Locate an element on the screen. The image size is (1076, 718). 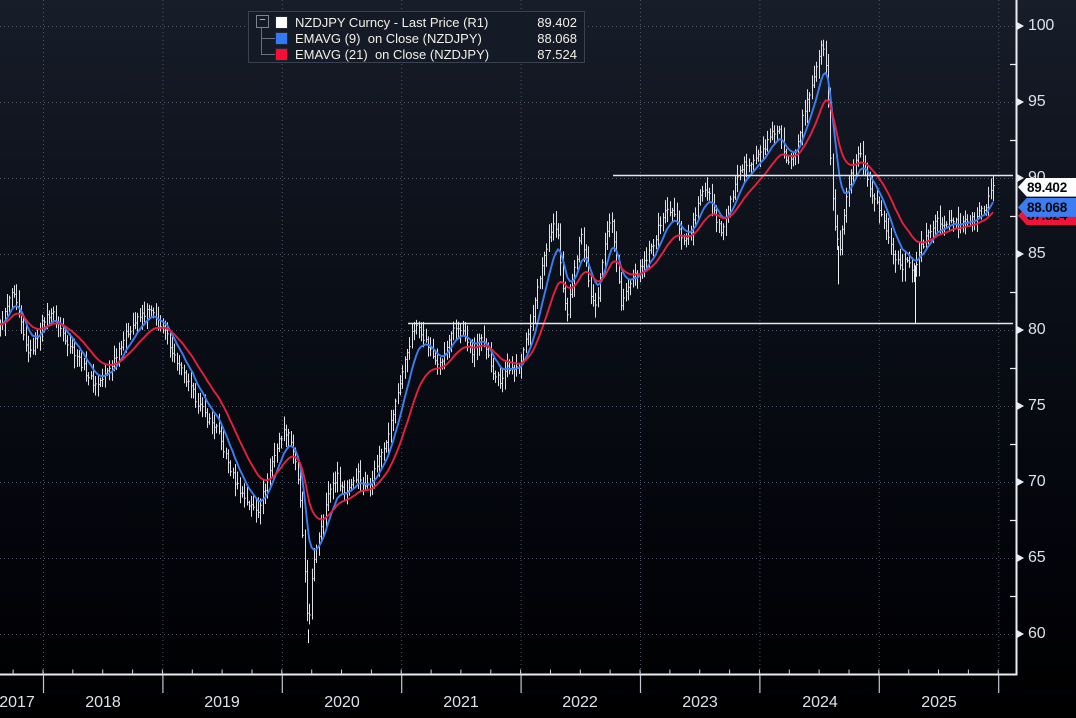
legend-tree-connector is located at coordinates (268, 40).